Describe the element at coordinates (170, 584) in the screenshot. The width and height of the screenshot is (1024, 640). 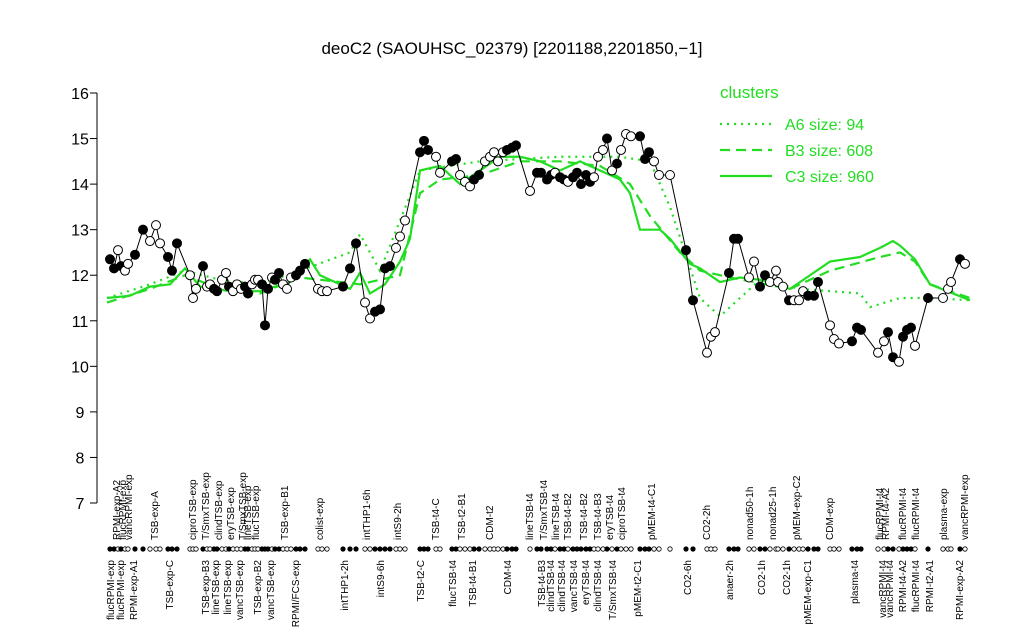
I see `x-label-bottom: TSB-exp-C` at that location.